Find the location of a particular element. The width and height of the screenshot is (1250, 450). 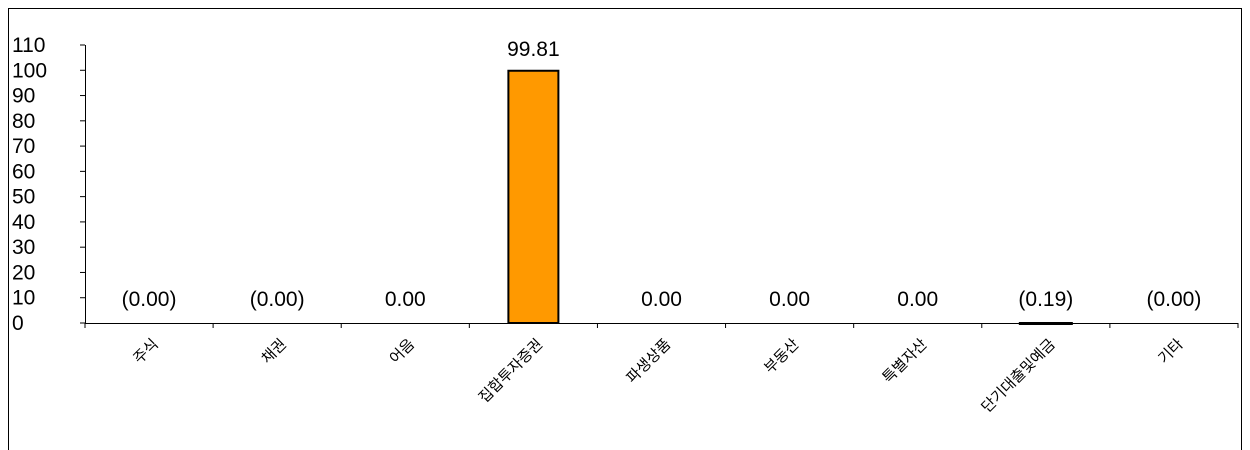

y-tick-label: 100 is located at coordinates (29, 70).